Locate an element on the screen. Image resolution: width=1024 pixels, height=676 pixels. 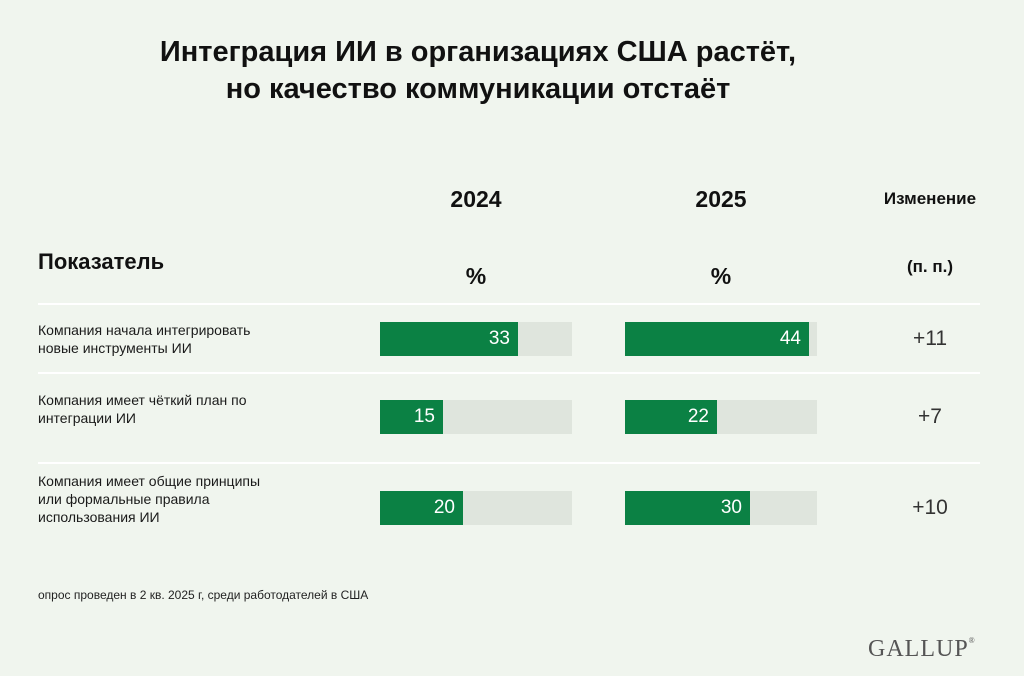
bar-track-2024: 33 is located at coordinates (476, 339).